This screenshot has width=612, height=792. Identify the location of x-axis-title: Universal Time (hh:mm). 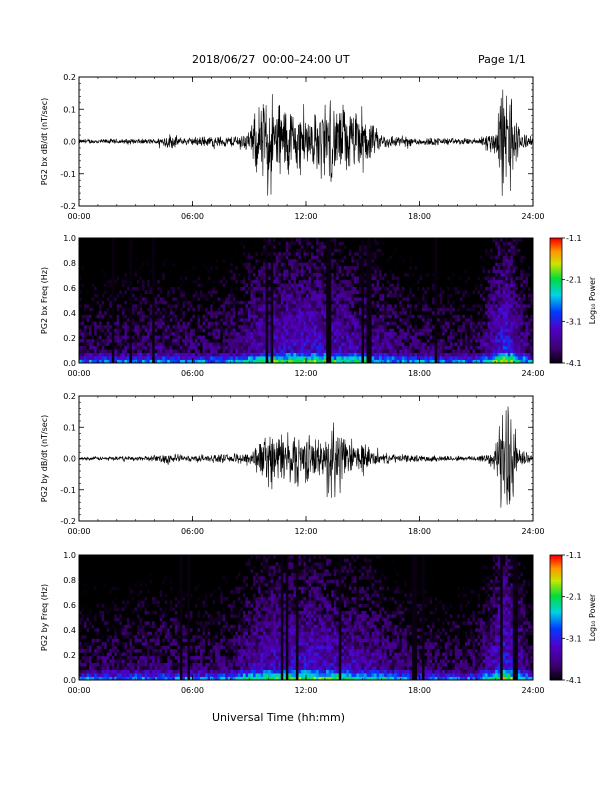
(278, 717).